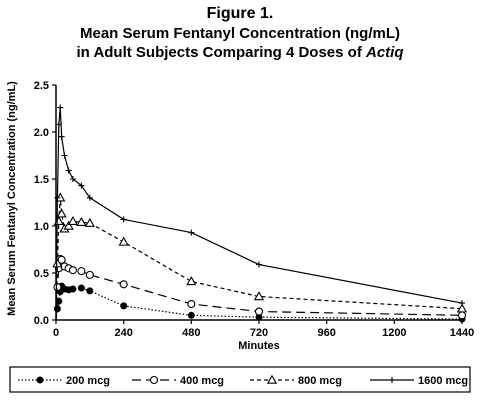  What do you see at coordinates (240, 379) in the screenshot?
I see `legend: 200 mcg 400 mcg 800 mcg 1600 mcg` at bounding box center [240, 379].